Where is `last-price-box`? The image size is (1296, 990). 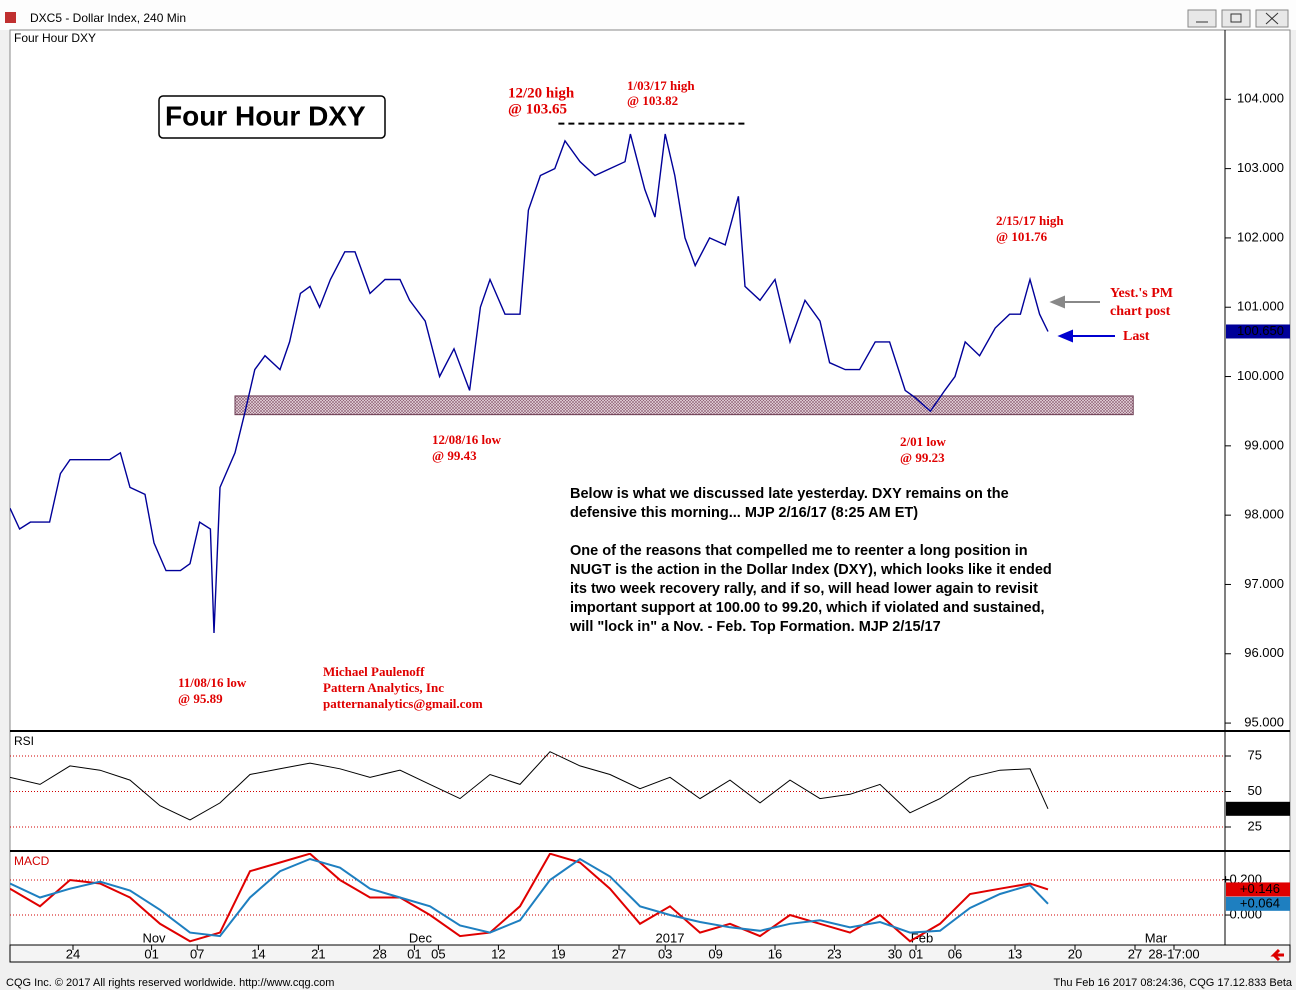 last-price-box is located at coordinates (1258, 331).